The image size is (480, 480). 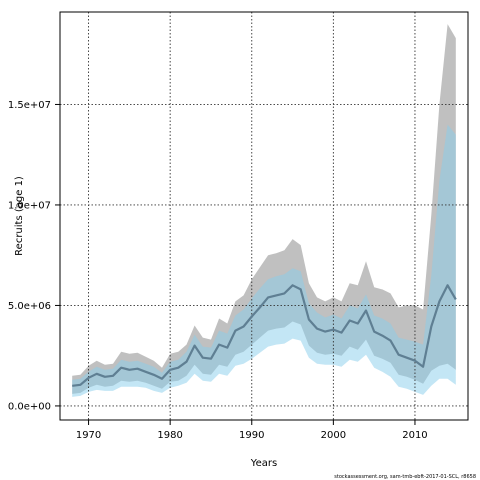 I want to click on x-tick-label: 1980, so click(x=169, y=435).